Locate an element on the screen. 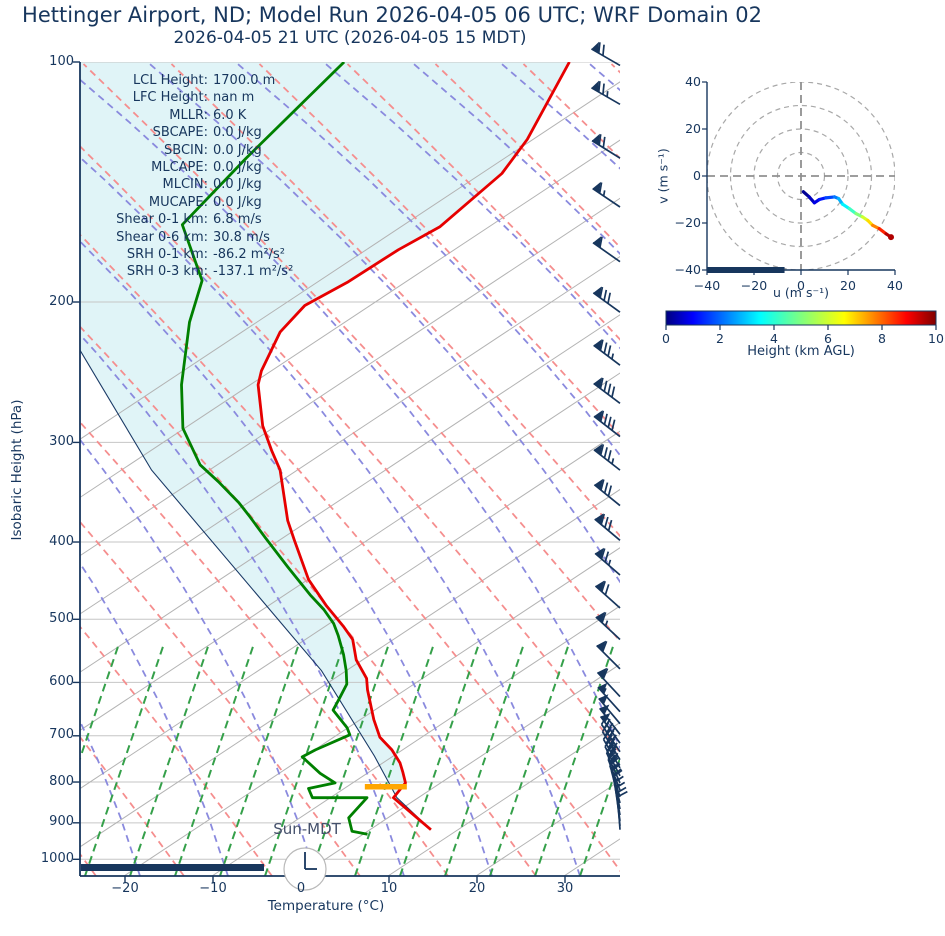  colorbar-tick-label: 10 is located at coordinates (936, 338).